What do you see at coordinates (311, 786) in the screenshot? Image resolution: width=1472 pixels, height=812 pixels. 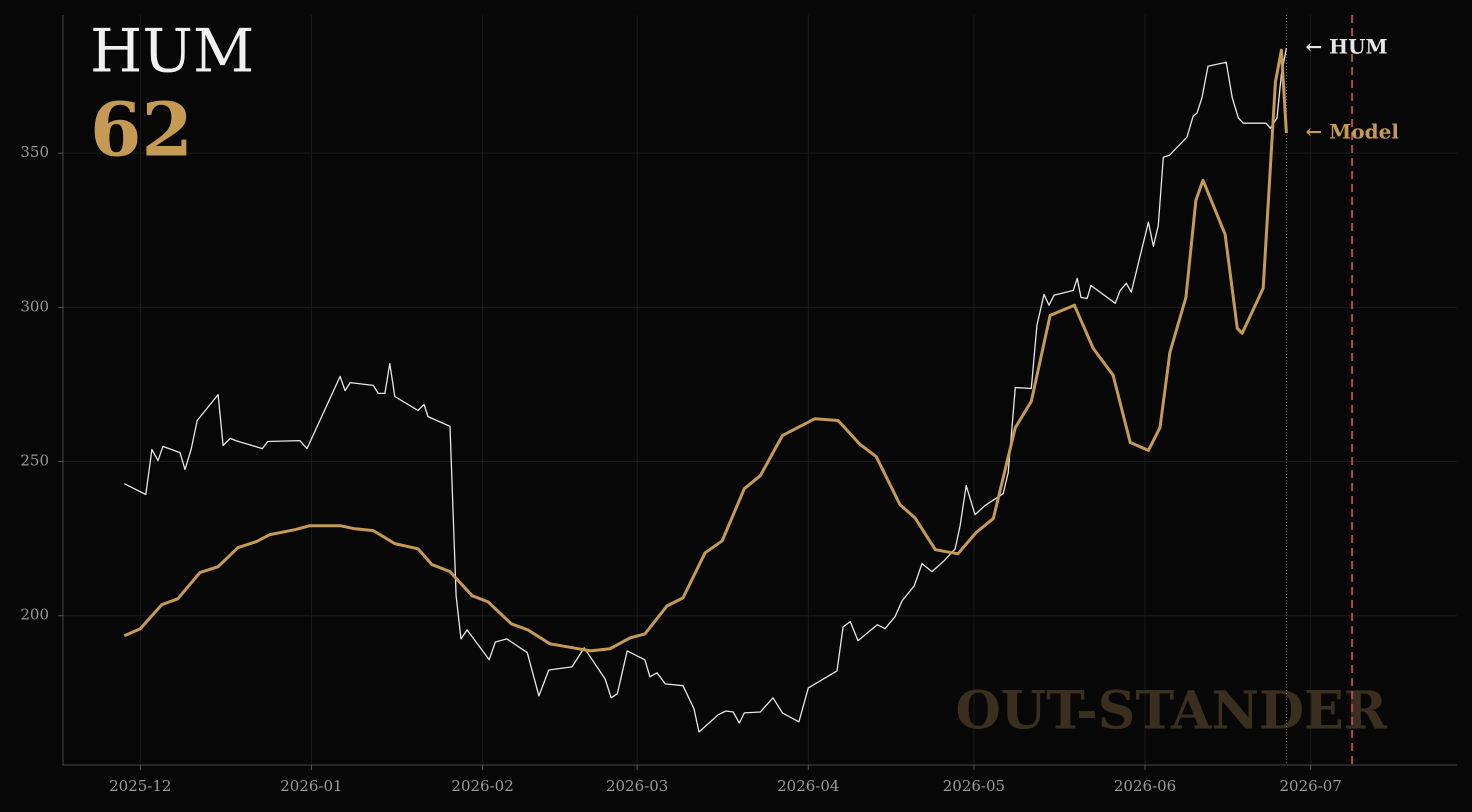 I see `x-tick-label: 2026-01` at bounding box center [311, 786].